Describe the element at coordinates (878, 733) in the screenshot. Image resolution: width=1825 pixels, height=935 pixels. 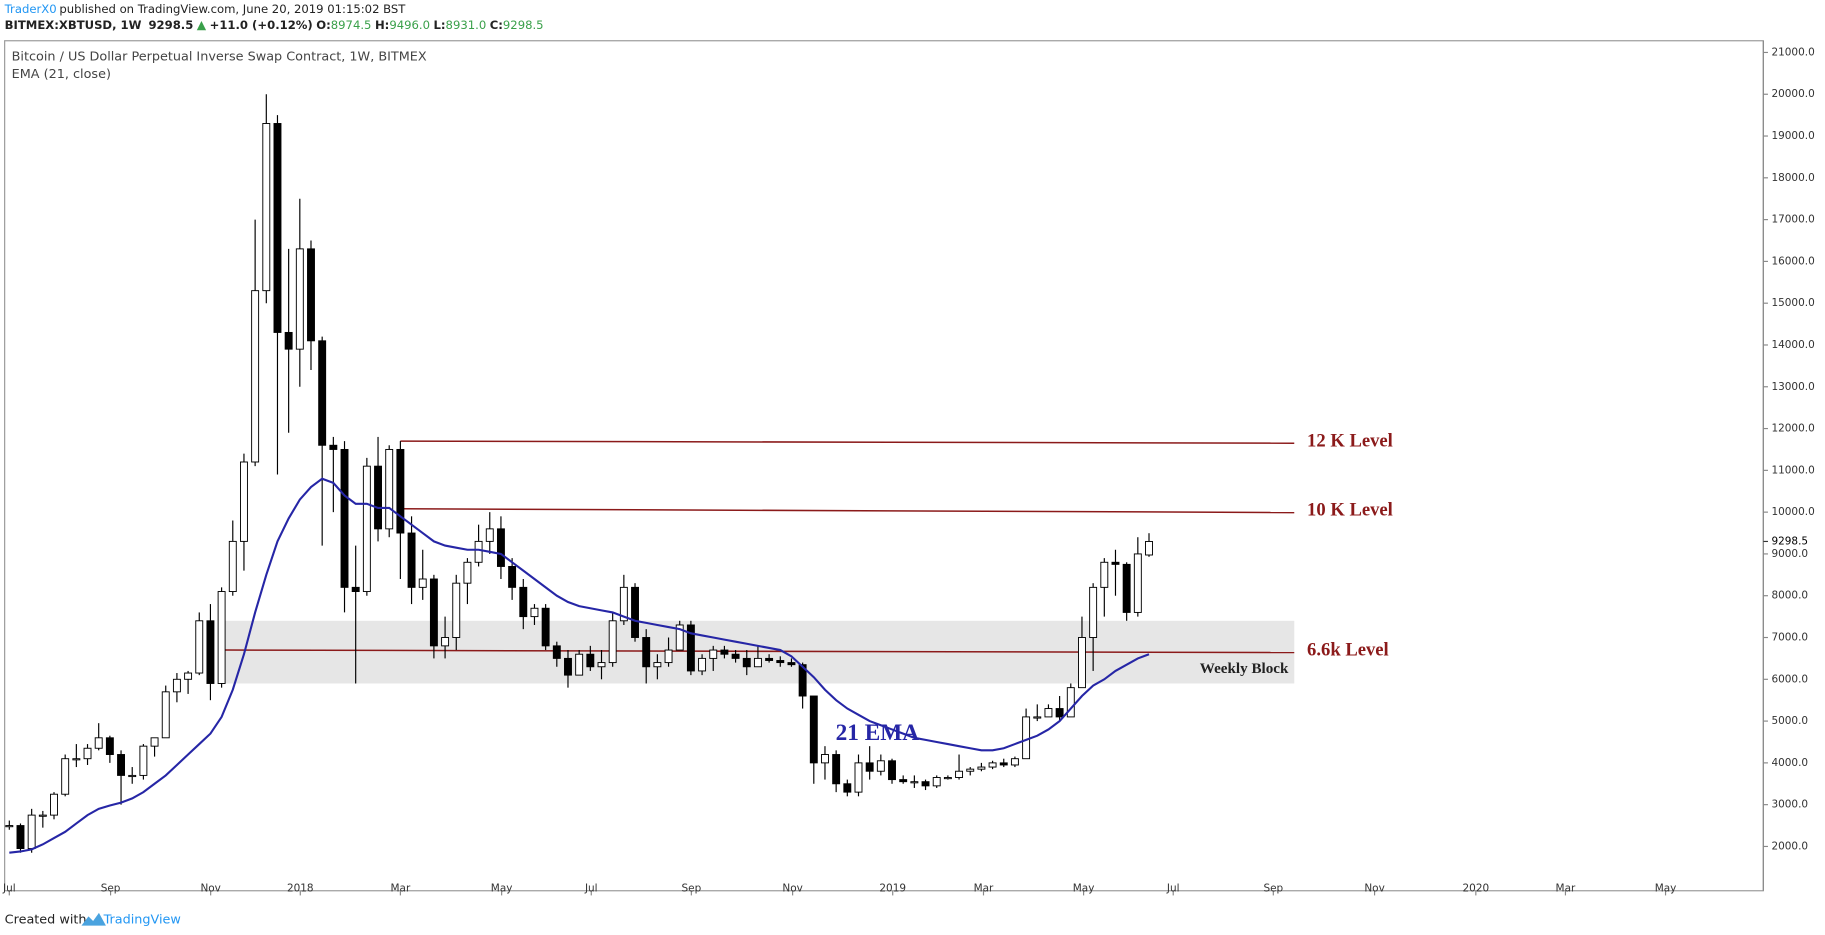
I see `ema-annotation: 21 EMA` at that location.